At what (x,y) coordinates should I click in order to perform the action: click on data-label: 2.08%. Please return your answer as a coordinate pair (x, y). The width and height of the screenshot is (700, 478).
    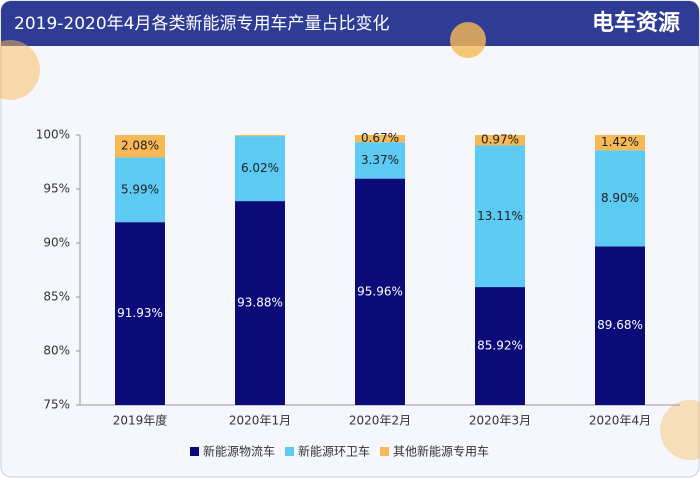
    Looking at the image, I should click on (140, 146).